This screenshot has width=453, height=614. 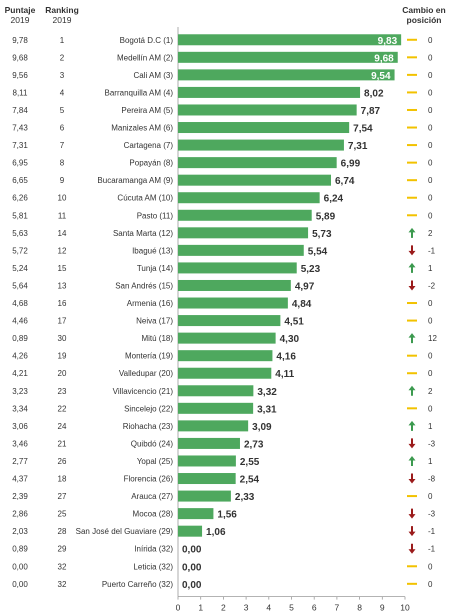 I want to click on score-2019: 5,24, so click(x=20, y=268).